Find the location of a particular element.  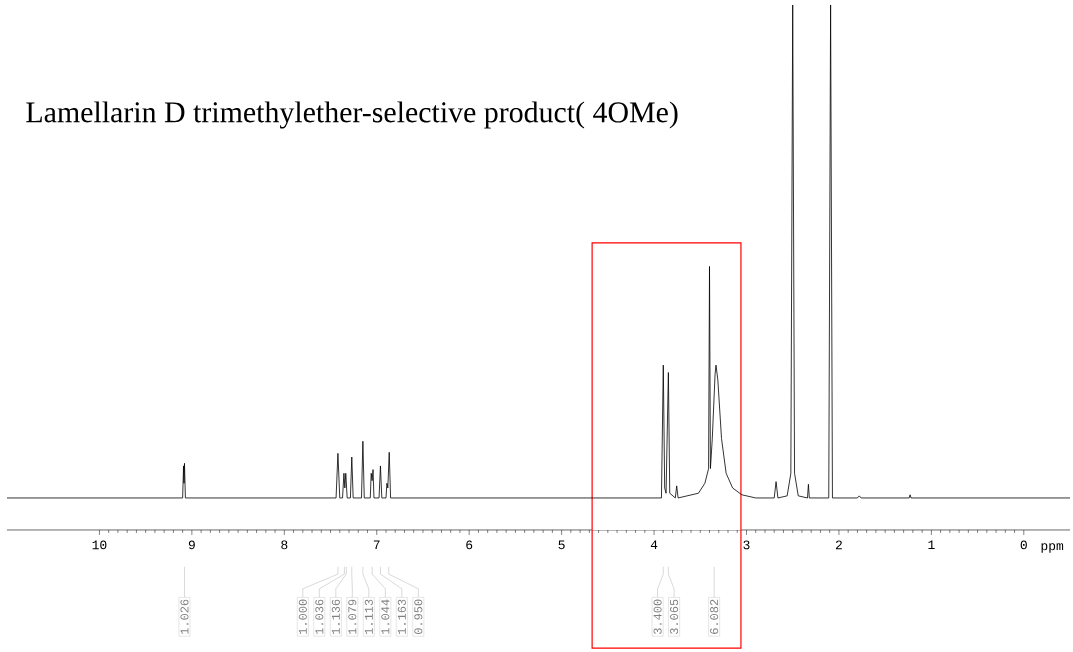

annotation: 6.082 is located at coordinates (714, 616).